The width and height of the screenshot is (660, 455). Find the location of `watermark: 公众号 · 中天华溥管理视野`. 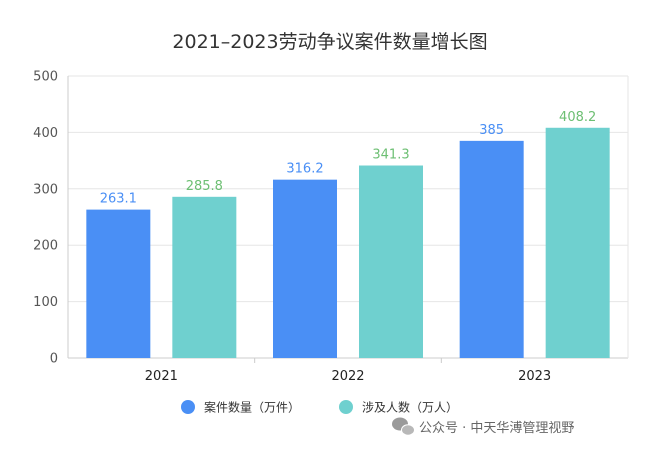

watermark: 公众号 · 中天华溥管理视野 is located at coordinates (483, 426).